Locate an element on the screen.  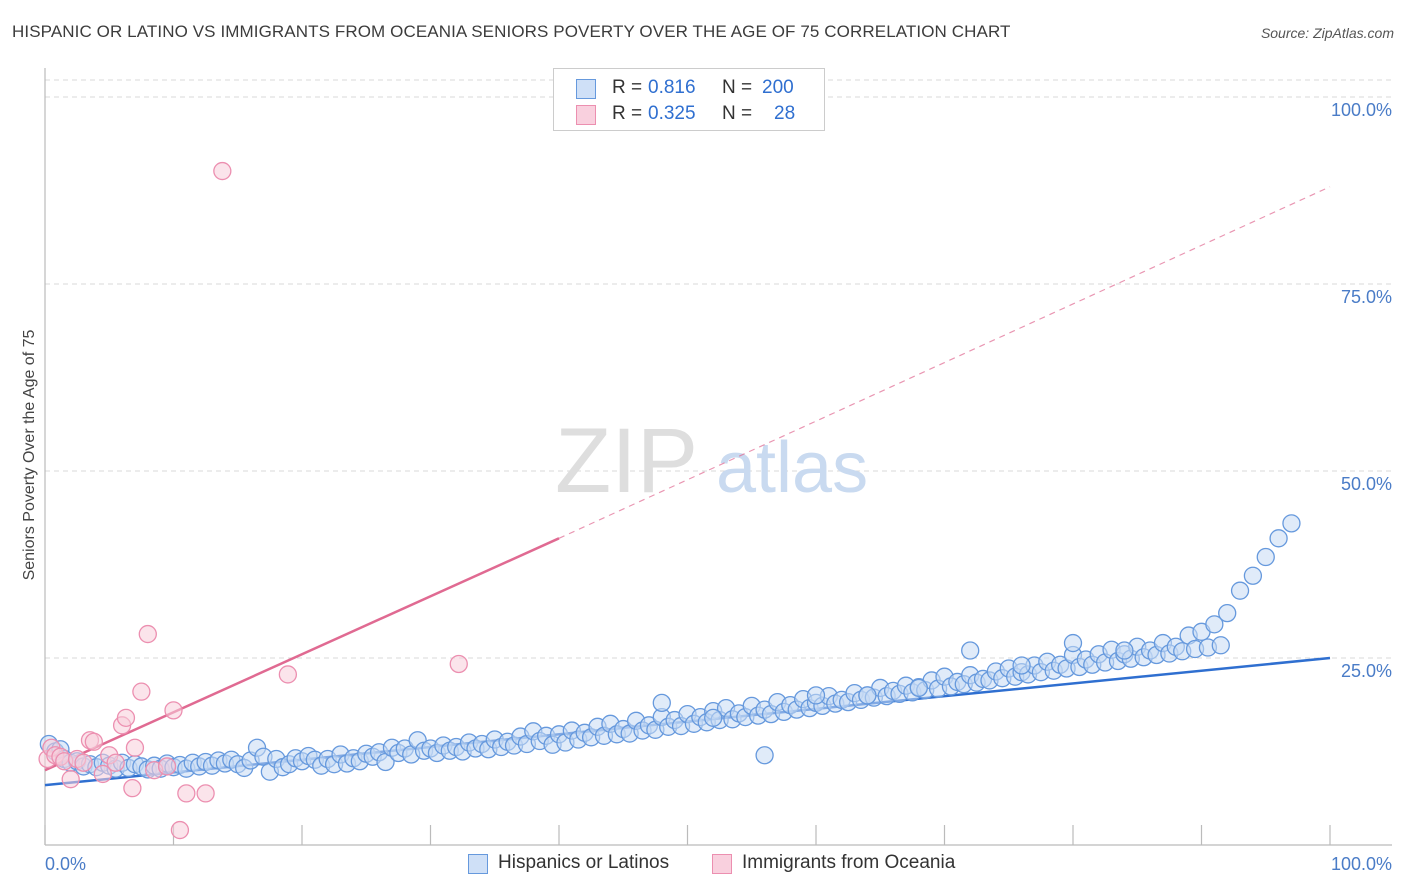
watermark-atlas: atlas is located at coordinates (792, 468).